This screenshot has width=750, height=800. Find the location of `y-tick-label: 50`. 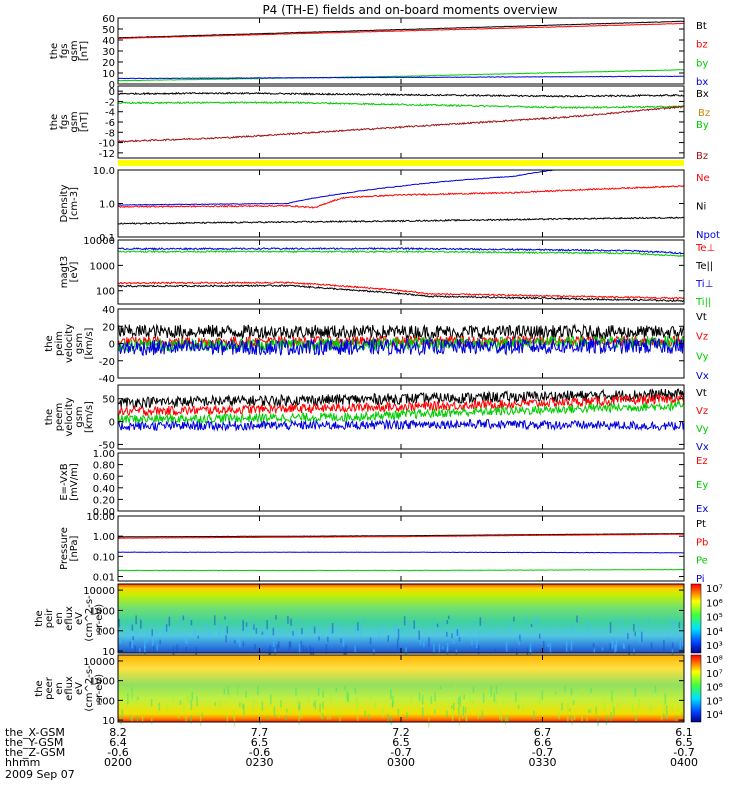

y-tick-label: 50 is located at coordinates (108, 30).